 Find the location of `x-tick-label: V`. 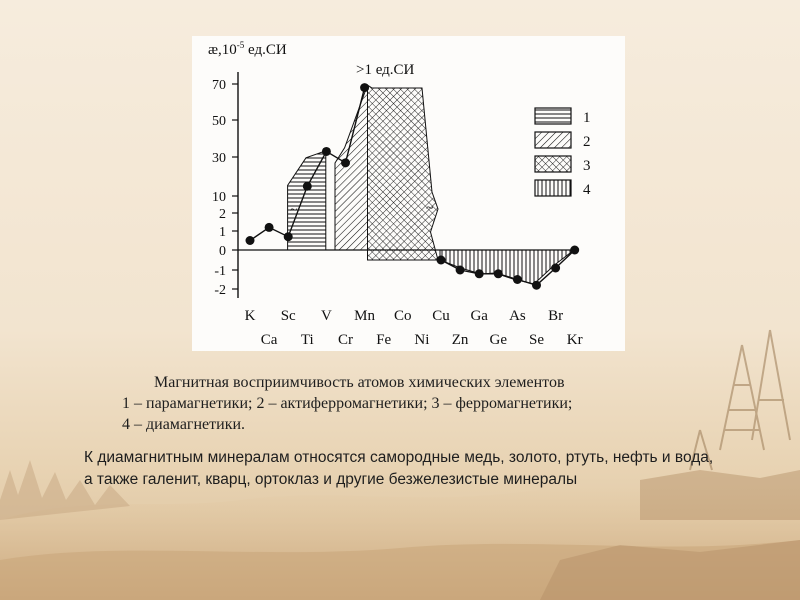

x-tick-label: V is located at coordinates (326, 316).